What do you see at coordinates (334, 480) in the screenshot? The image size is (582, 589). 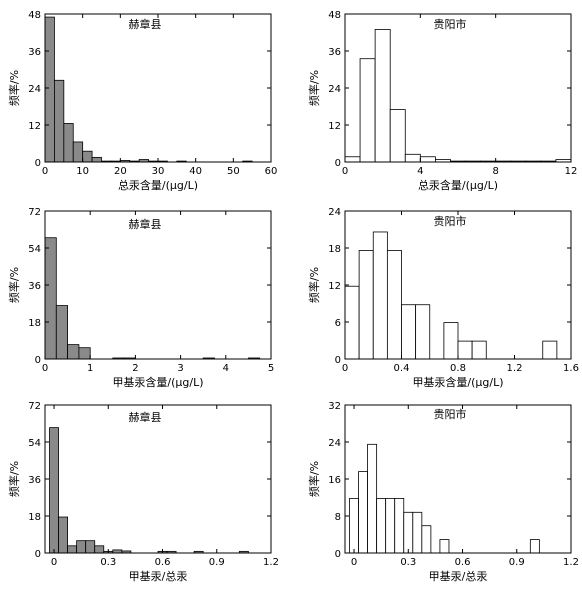 I see `y-tick-label: 16` at bounding box center [334, 480].